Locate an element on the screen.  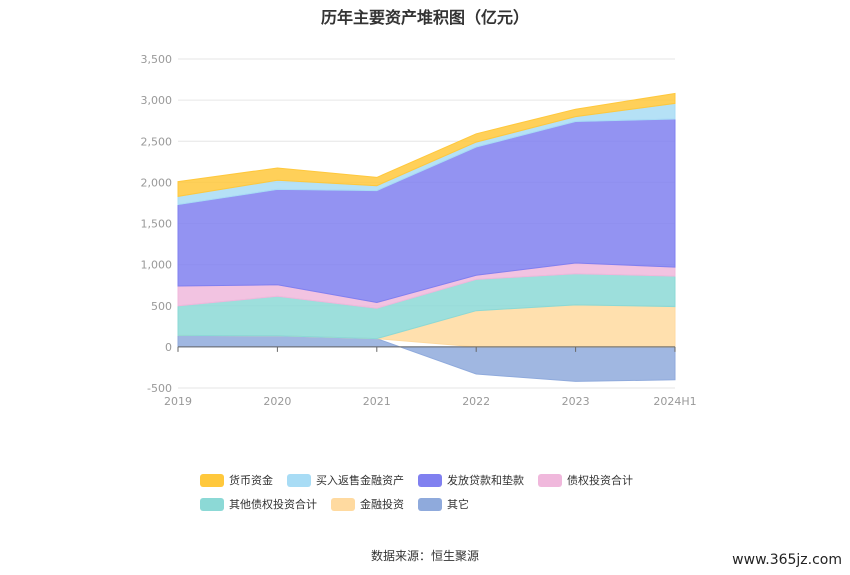
legend-item: 其他债权投资合计 is located at coordinates (258, 504).